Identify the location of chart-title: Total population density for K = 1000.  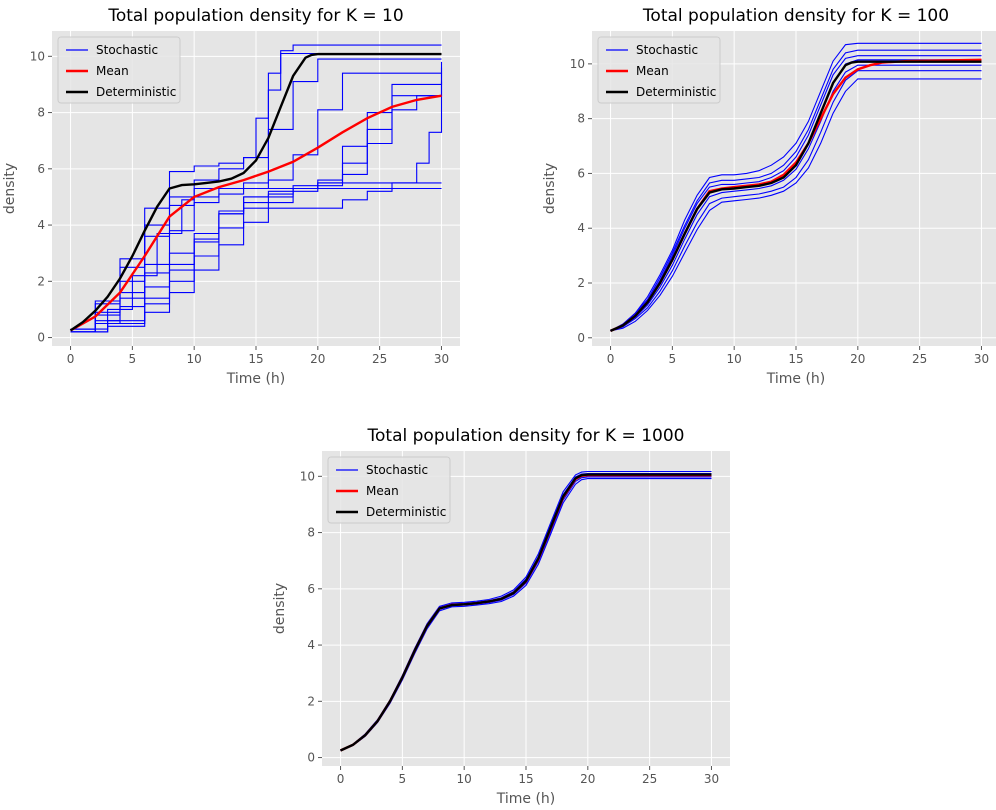
(526, 436).